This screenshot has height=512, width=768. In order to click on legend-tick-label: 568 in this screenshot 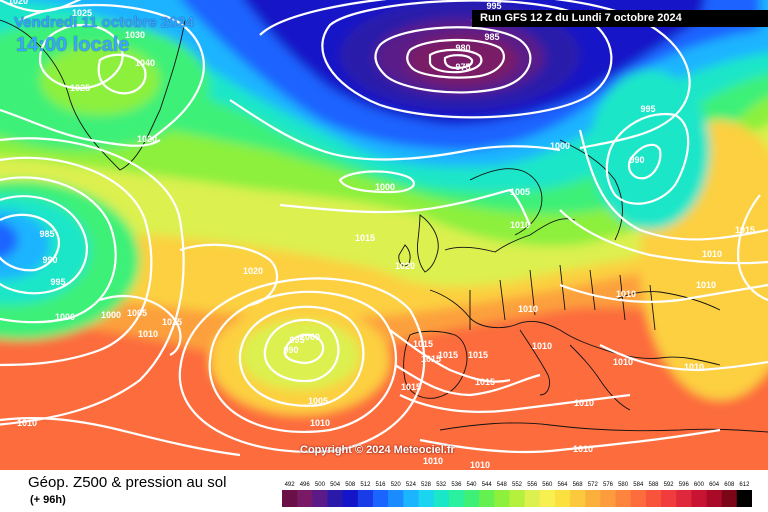, I will do `click(578, 485)`.